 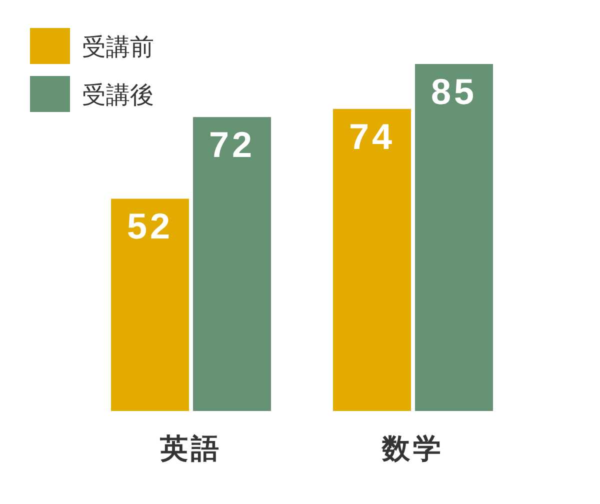 I want to click on data-label: 74, so click(x=372, y=136).